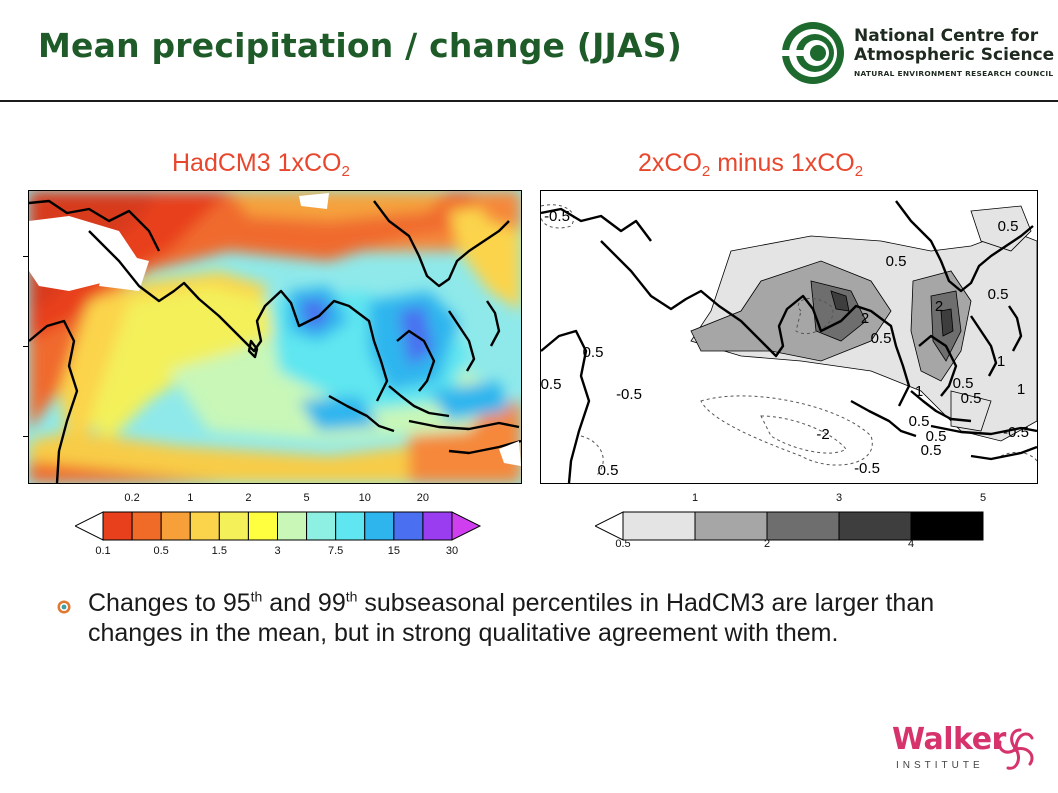  Describe the element at coordinates (452, 551) in the screenshot. I see `colorbar-label: 30` at that location.